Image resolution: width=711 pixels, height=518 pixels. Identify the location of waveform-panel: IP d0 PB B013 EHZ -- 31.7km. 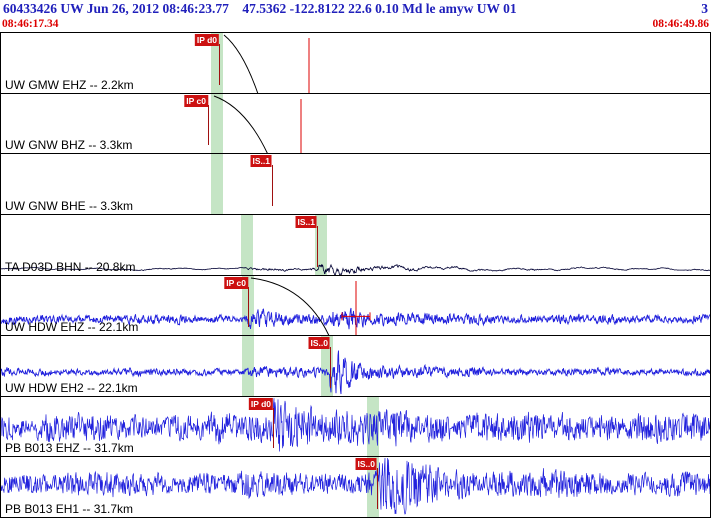
(355, 427).